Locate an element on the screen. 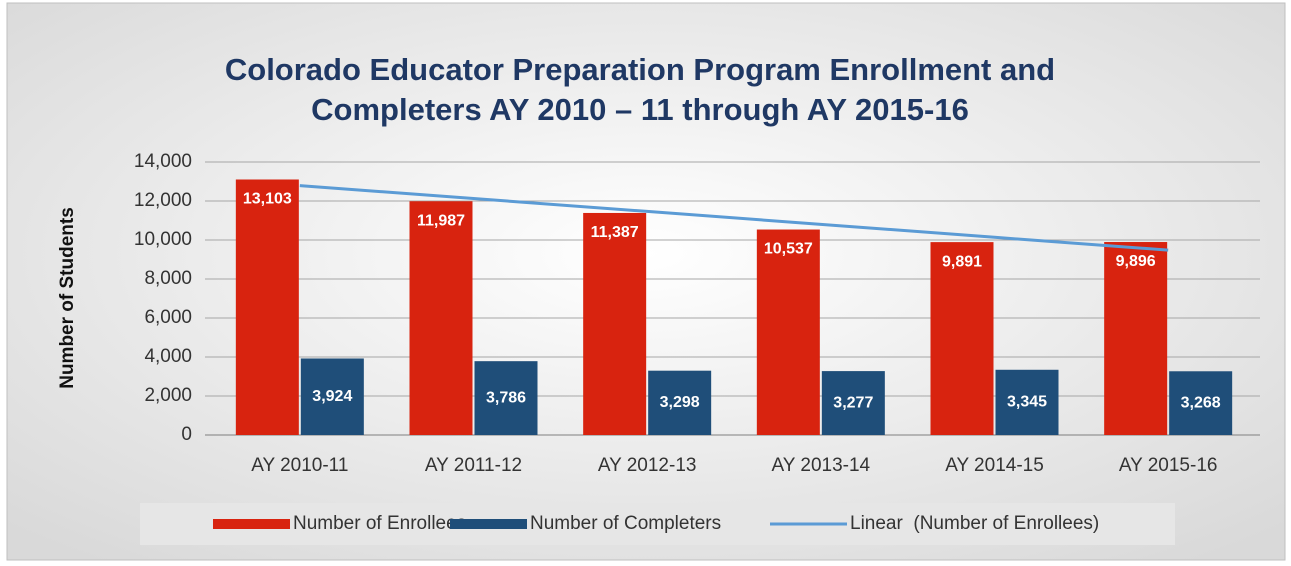  value-label: 3,786 is located at coordinates (506, 397).